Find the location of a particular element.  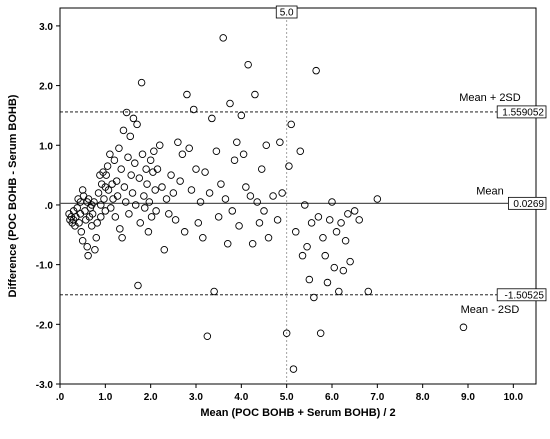

x-tick-label: 9.0 is located at coordinates (468, 397).